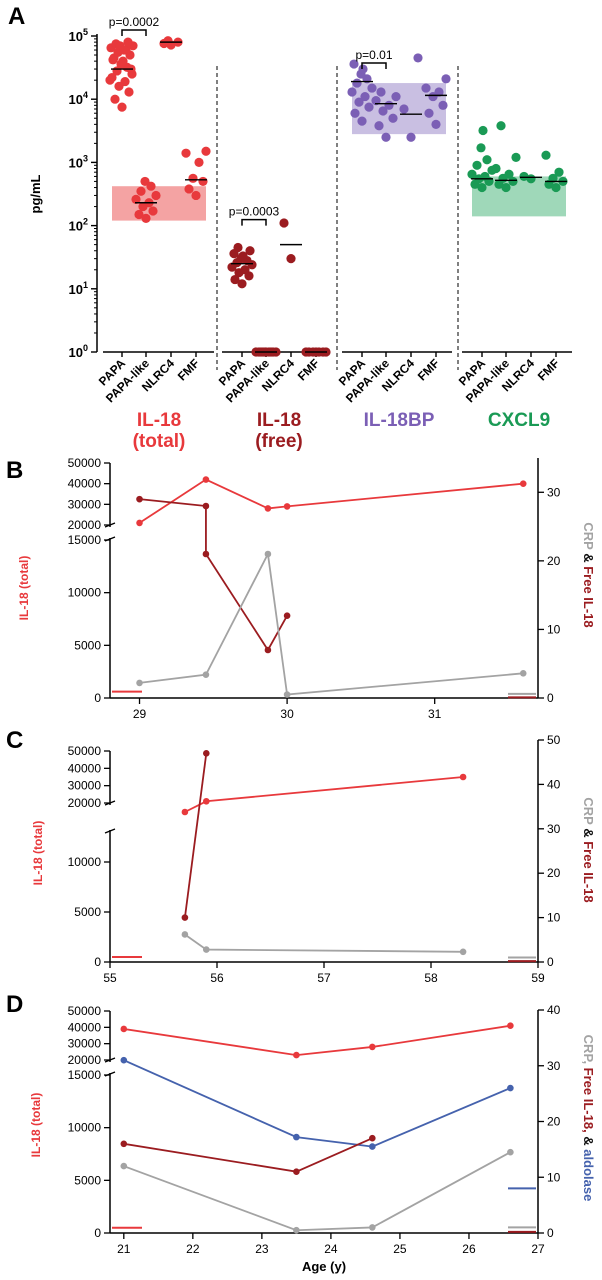 Image resolution: width=602 pixels, height=1280 pixels. What do you see at coordinates (14, 1004) in the screenshot?
I see `panel-label-d: D` at bounding box center [14, 1004].